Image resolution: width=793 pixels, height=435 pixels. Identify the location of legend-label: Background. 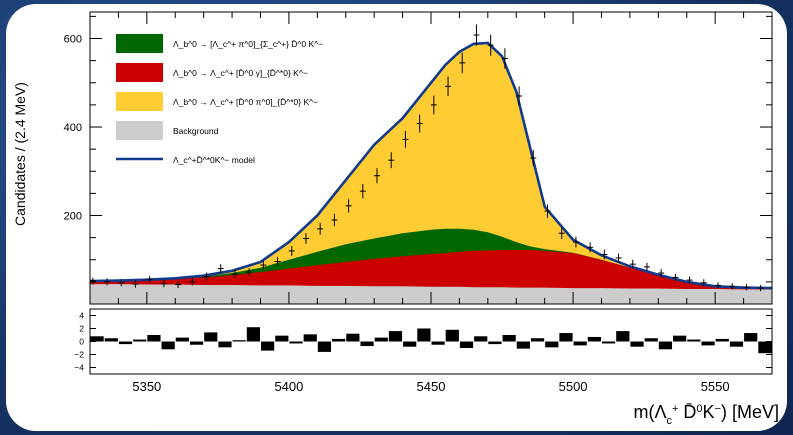
(196, 131).